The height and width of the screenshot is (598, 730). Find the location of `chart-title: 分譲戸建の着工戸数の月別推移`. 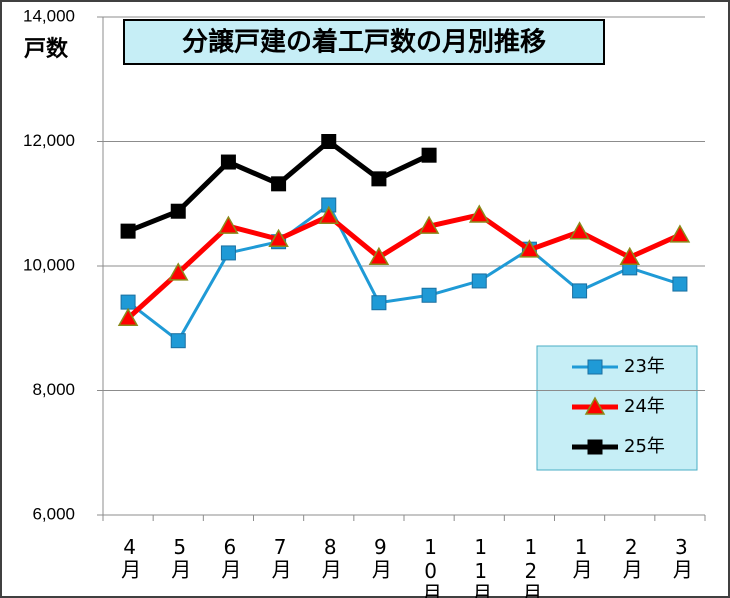

chart-title: 分譲戸建の着工戸数の月別推移 is located at coordinates (364, 42).